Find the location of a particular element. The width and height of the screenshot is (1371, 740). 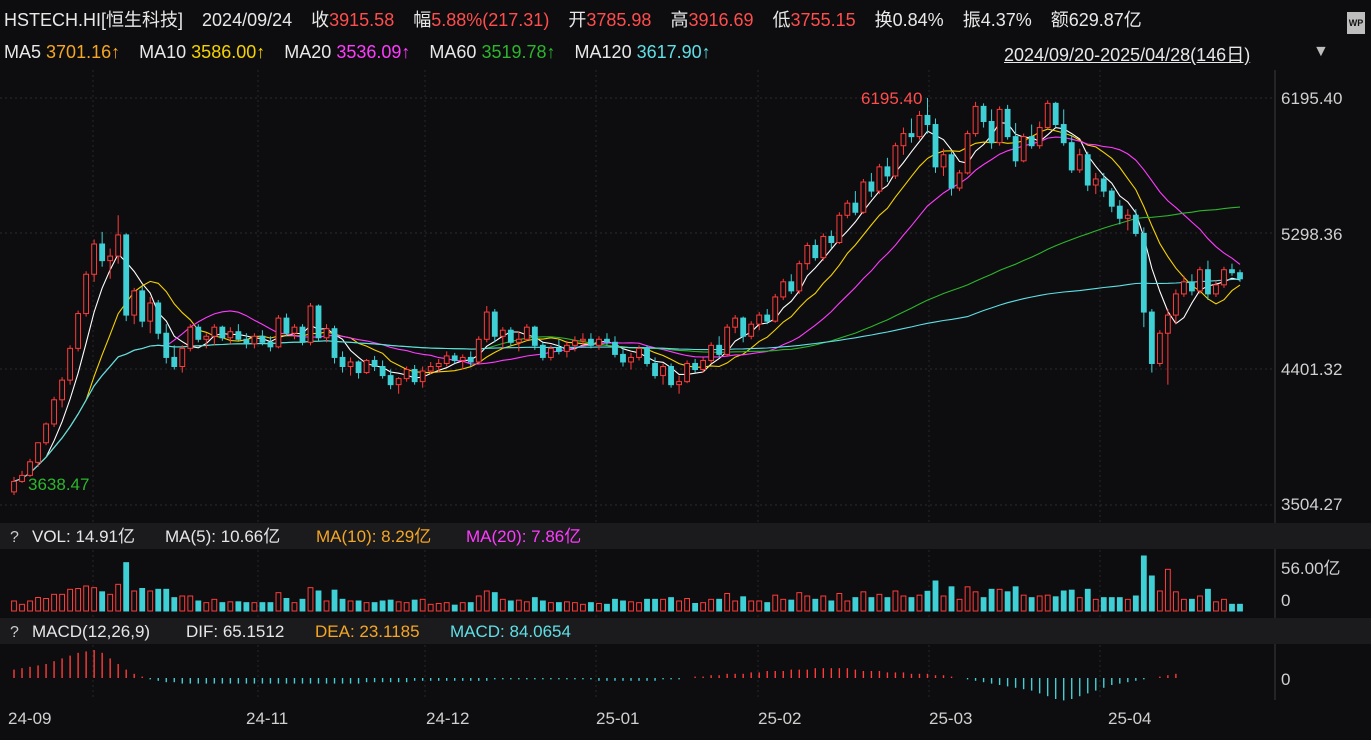

close-label: 收 is located at coordinates (320, 20).